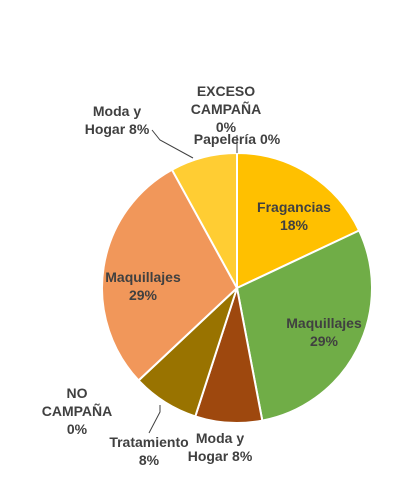  What do you see at coordinates (226, 91) in the screenshot?
I see `slice-label-line: EXCESO` at bounding box center [226, 91].